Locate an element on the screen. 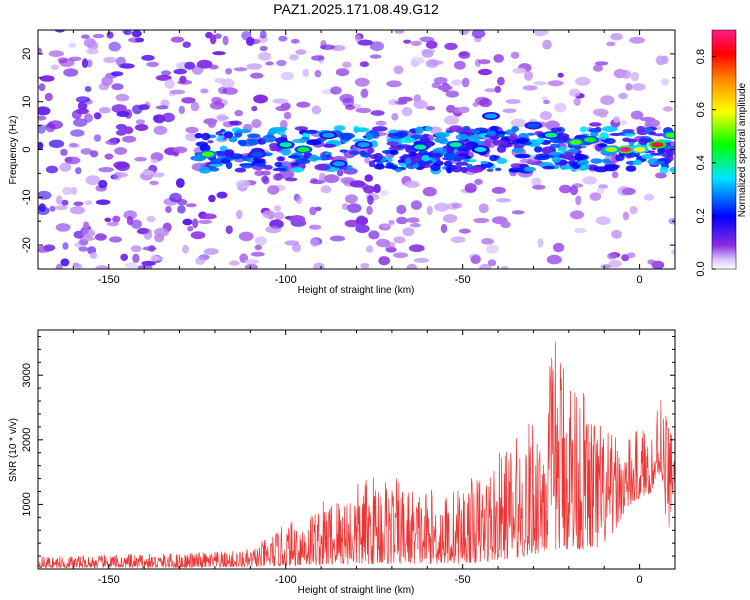  x-tick-label: -50 is located at coordinates (463, 280).